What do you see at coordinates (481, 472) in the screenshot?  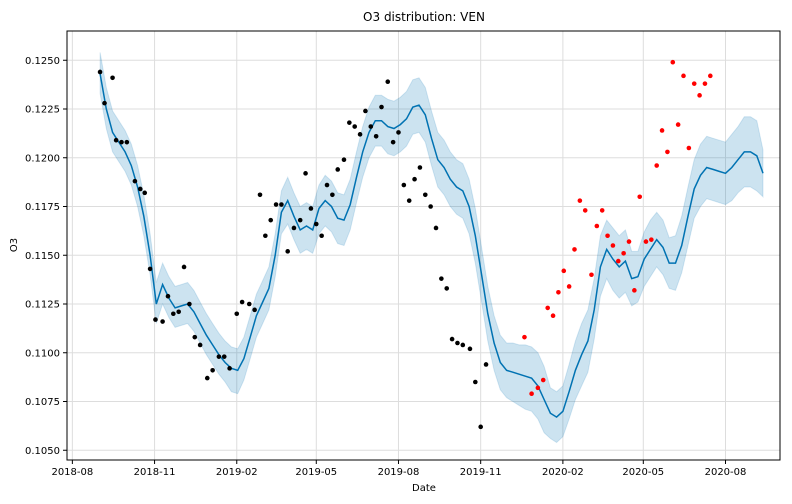 I see `x-tick-label: 2019-11` at bounding box center [481, 472].